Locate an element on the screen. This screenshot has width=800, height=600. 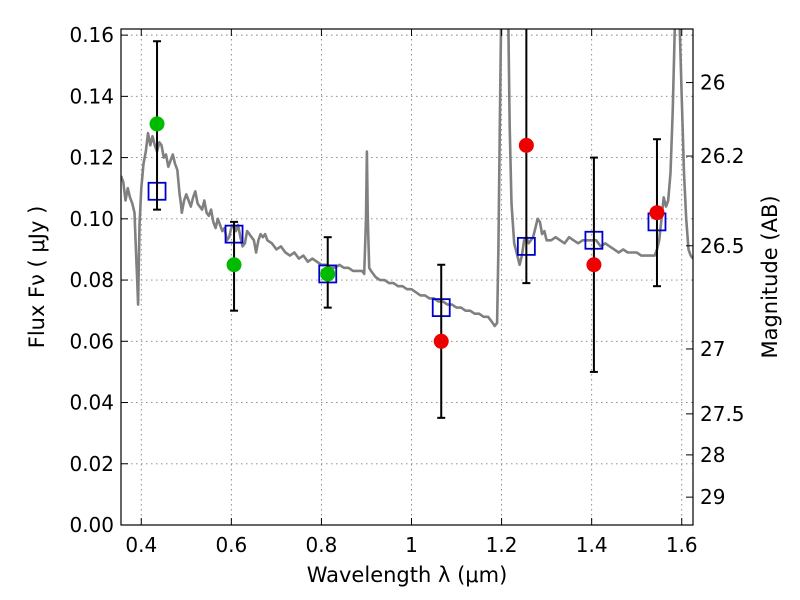
y-tick-label: 0.08 is located at coordinates (91, 280).